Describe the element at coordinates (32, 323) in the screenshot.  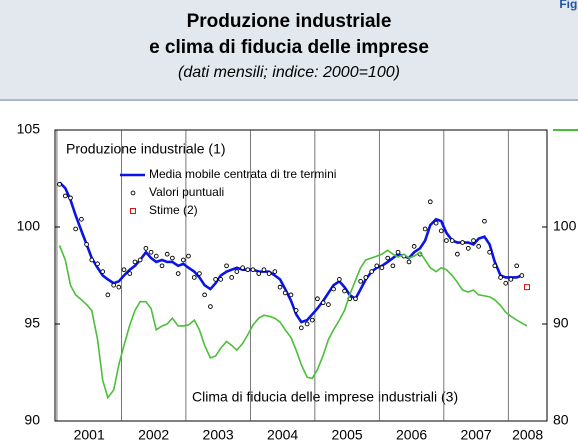
I see `y-tick-label: 95` at that location.